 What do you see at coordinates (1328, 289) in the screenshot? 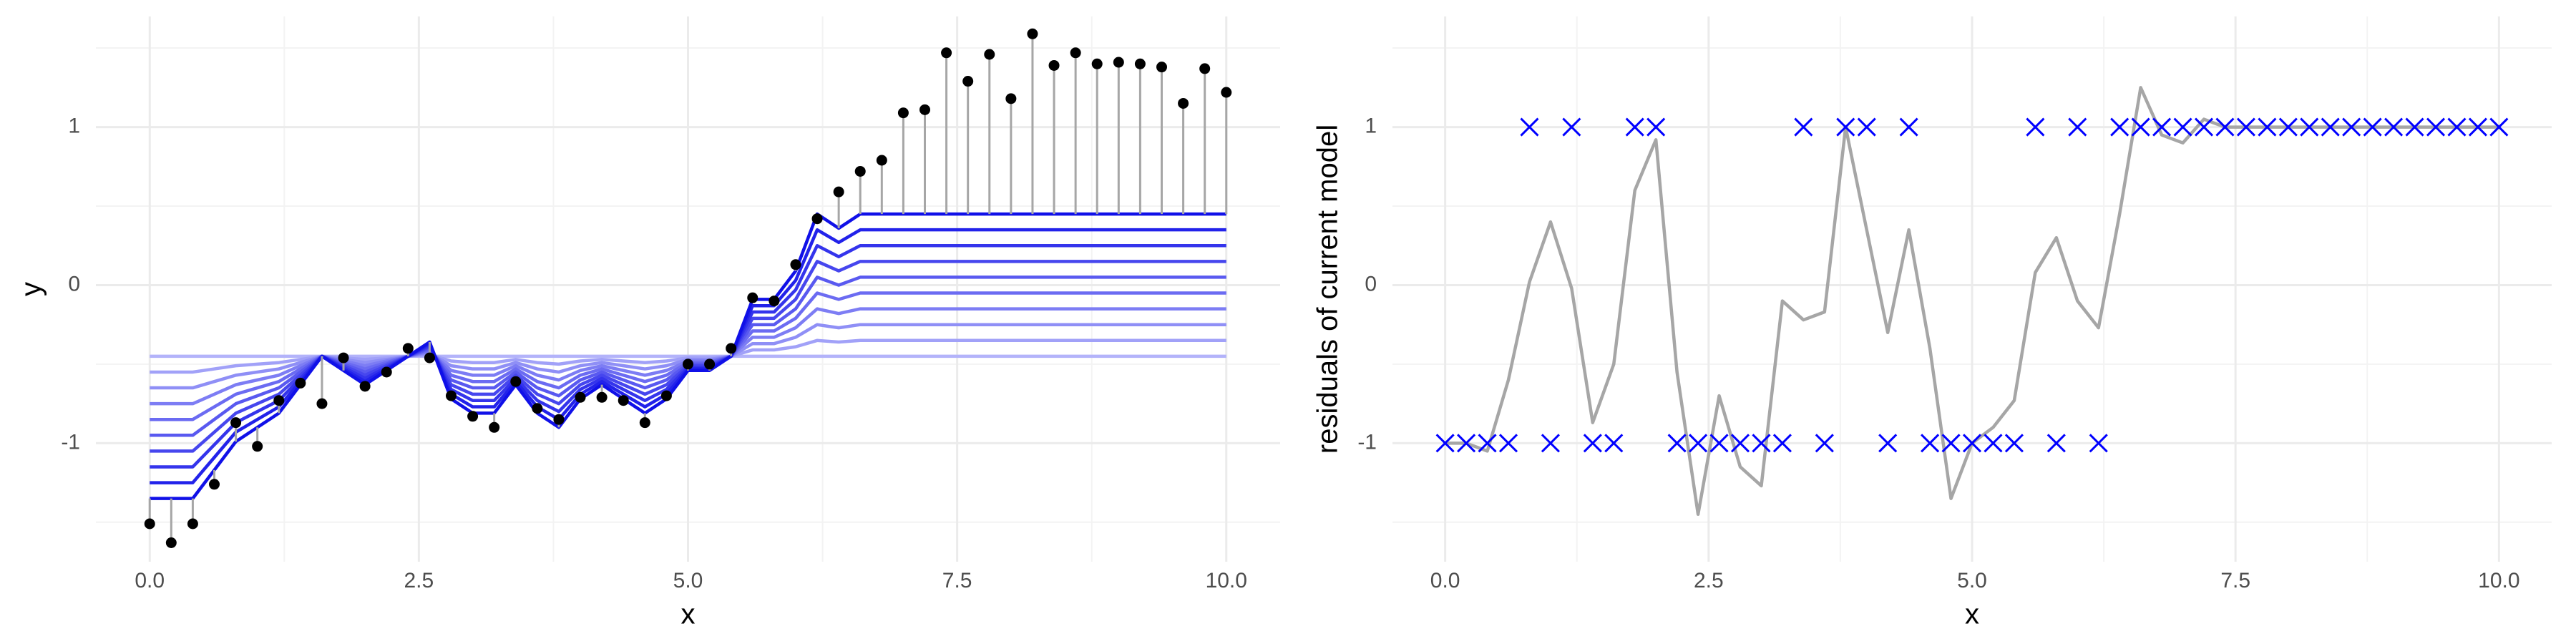
I see `y-axis-title: residuals of current model` at bounding box center [1328, 289].